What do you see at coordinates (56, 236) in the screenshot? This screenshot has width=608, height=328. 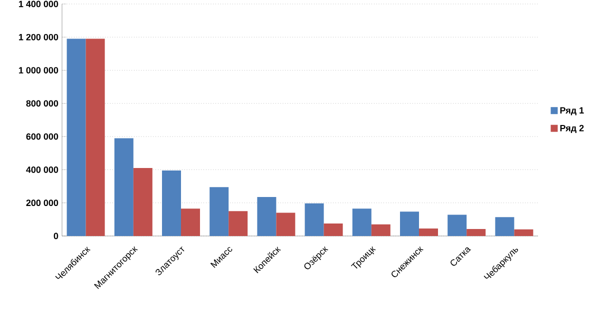 I see `y-tick-label: 0` at bounding box center [56, 236].